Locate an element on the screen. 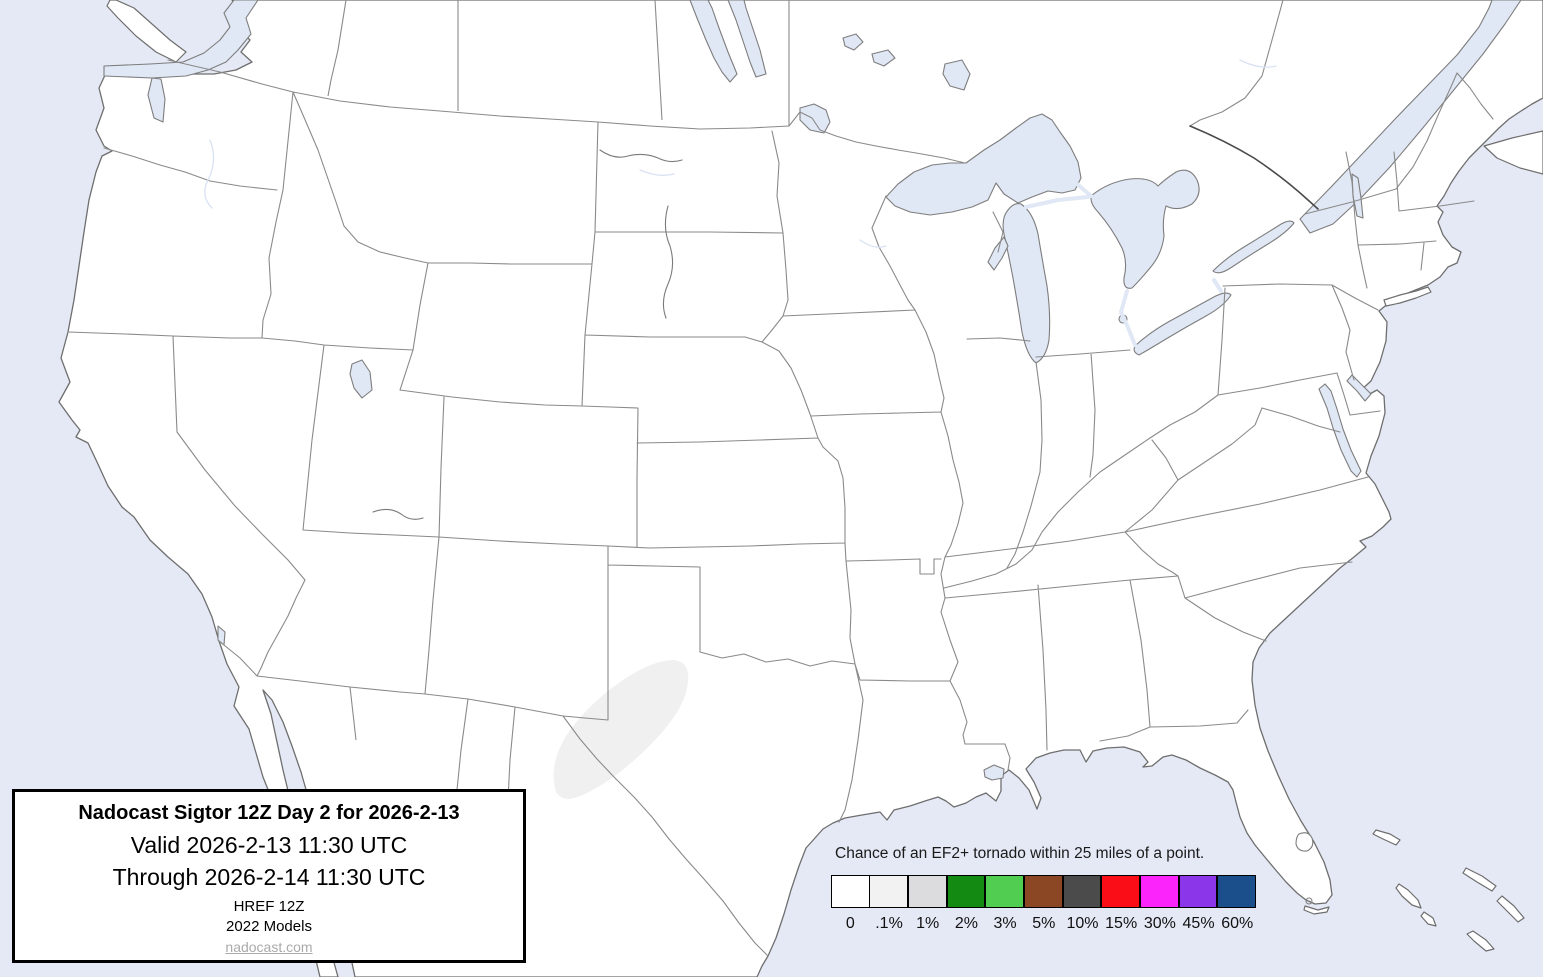  green-bay is located at coordinates (998, 253).